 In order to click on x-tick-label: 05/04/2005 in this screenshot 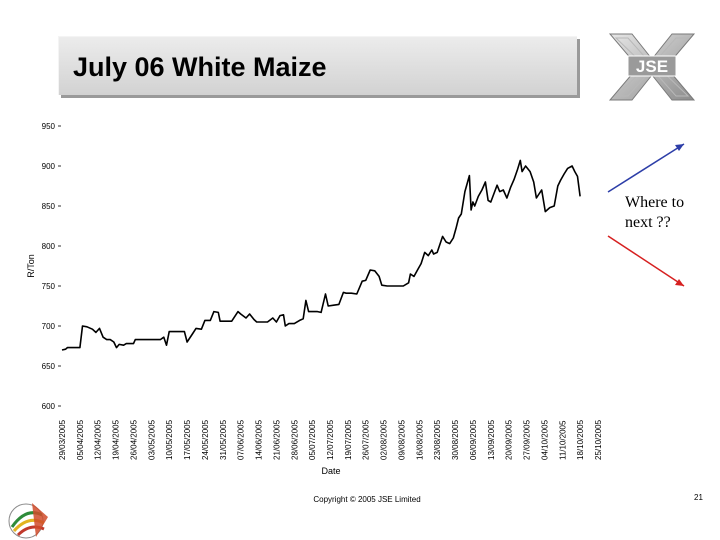, I will do `click(80, 439)`.